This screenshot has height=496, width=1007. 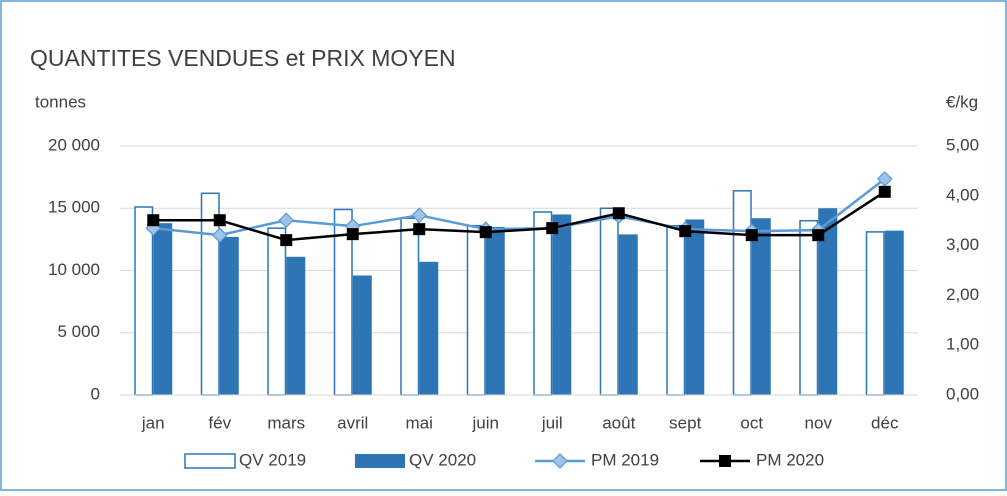 I want to click on chart-title: QUANTITES VENDUES et PRIX MOYEN, so click(x=243, y=58).